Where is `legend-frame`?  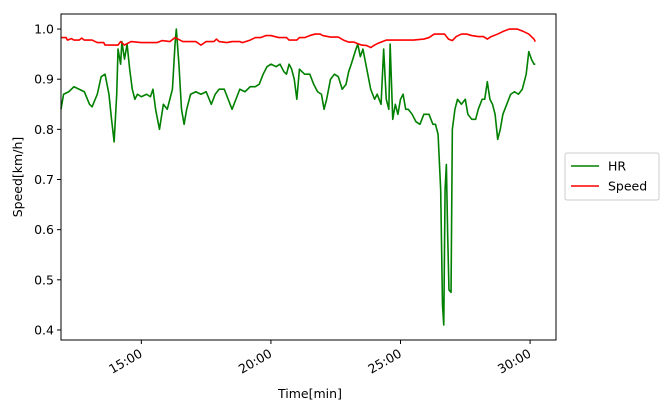 legend-frame is located at coordinates (612, 176).